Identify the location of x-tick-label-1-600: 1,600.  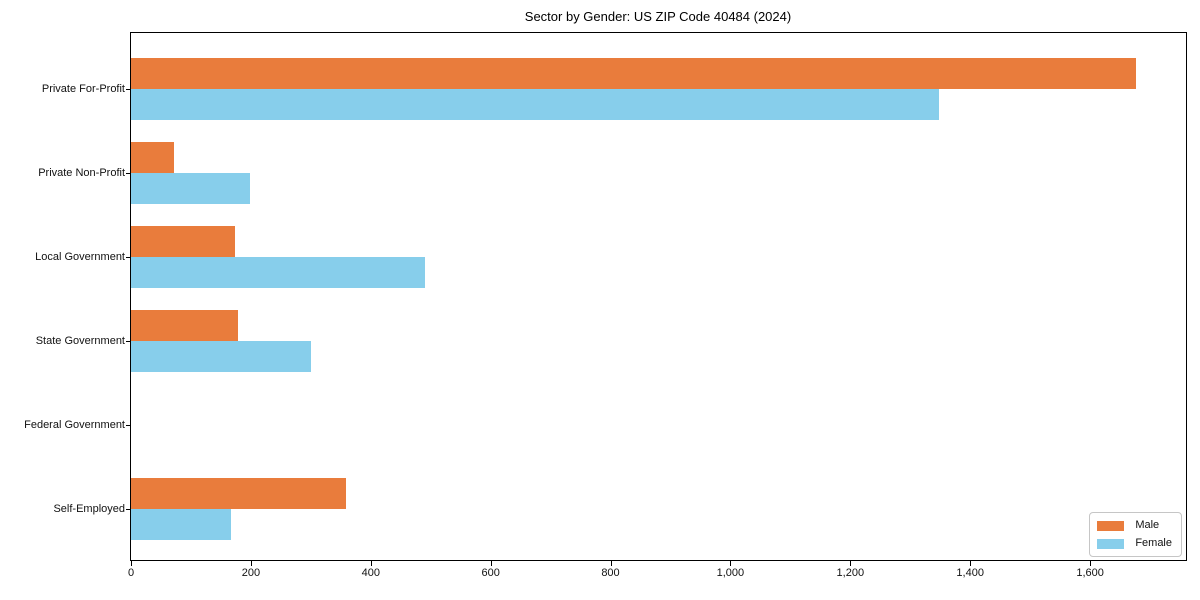
(1090, 573).